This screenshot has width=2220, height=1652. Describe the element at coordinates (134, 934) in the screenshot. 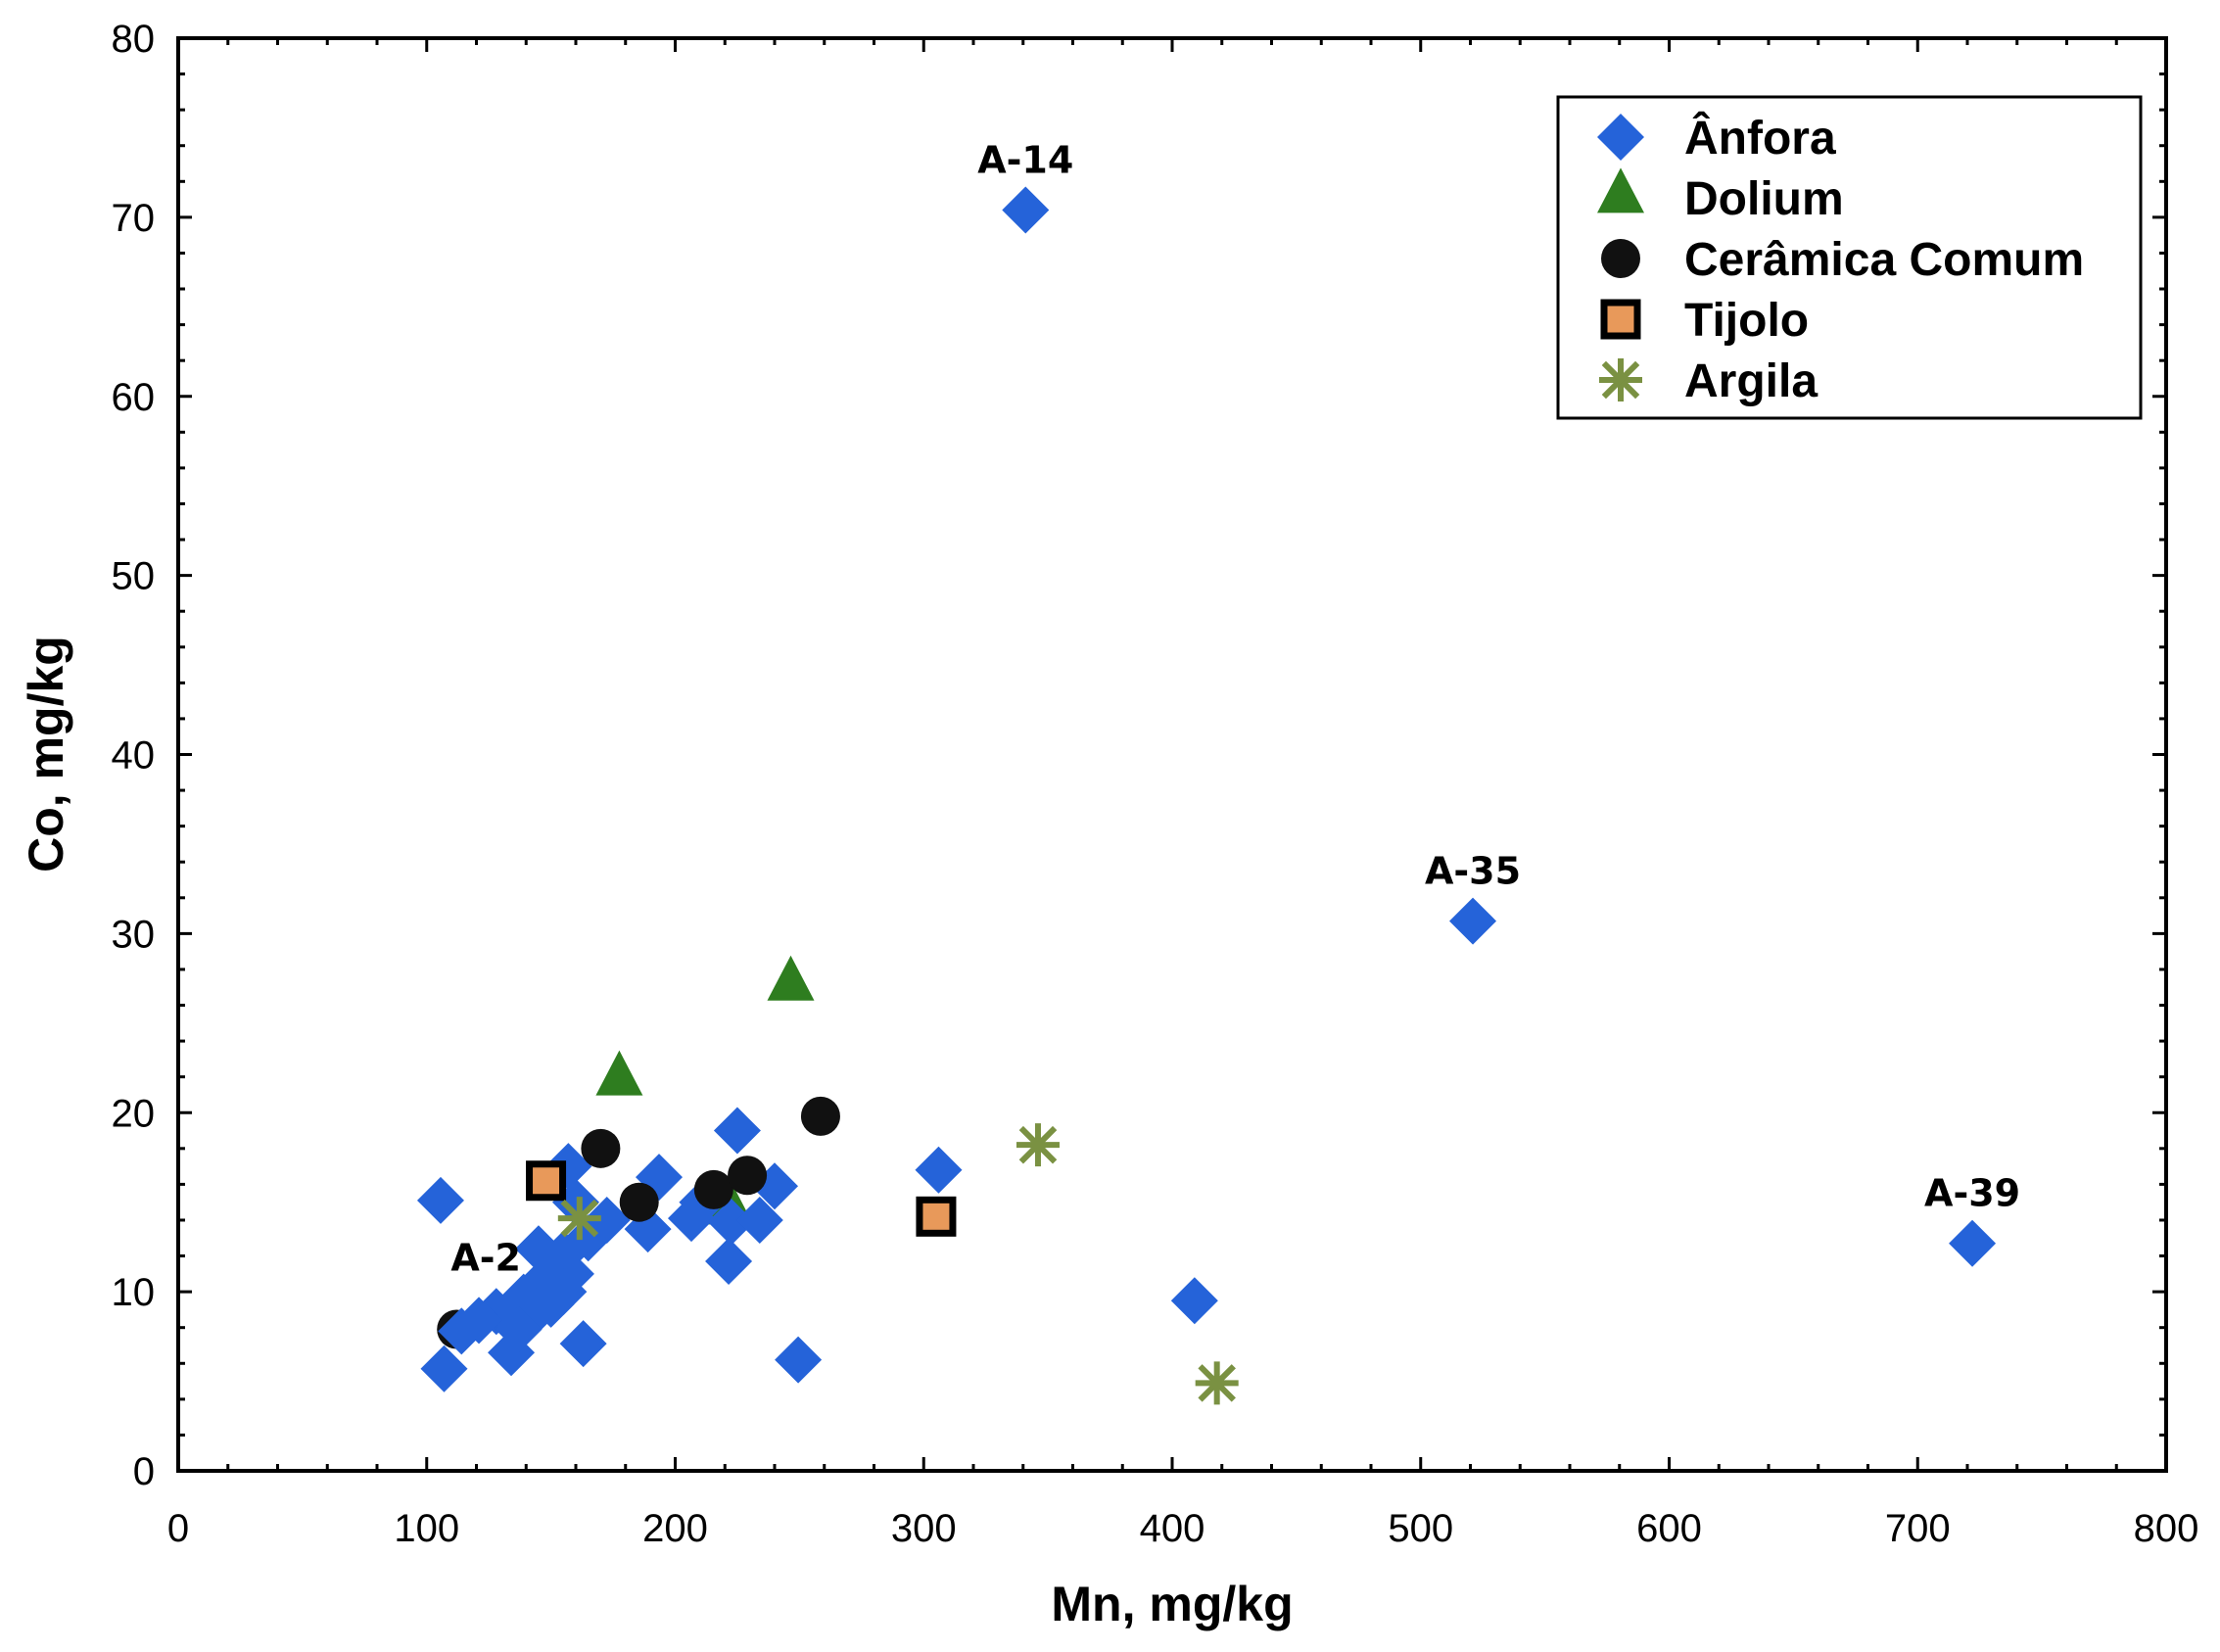

I see `y-tick-label: 30` at that location.